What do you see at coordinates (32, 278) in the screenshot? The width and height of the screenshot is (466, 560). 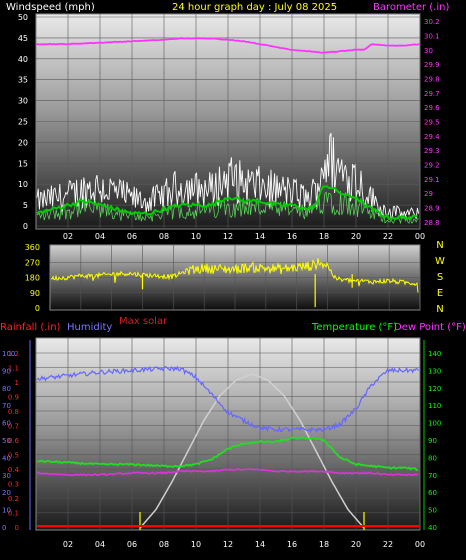 I see `direction-tick-labels: 0 90 180 270 360` at bounding box center [32, 278].